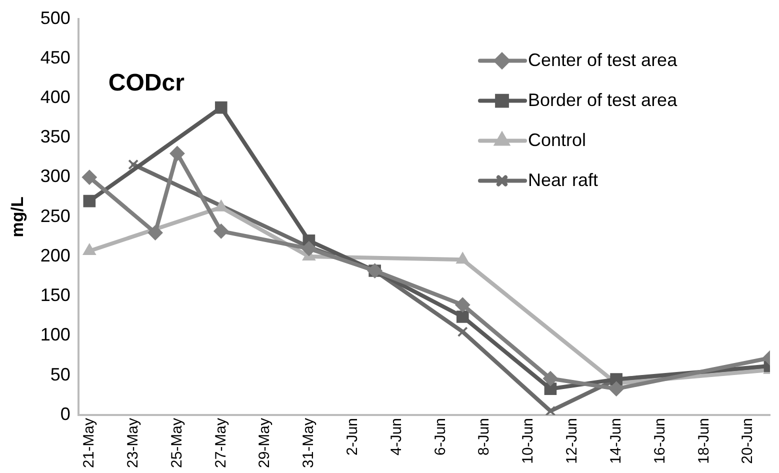 This screenshot has height=473, width=779. I want to click on legend-label: Control, so click(557, 140).